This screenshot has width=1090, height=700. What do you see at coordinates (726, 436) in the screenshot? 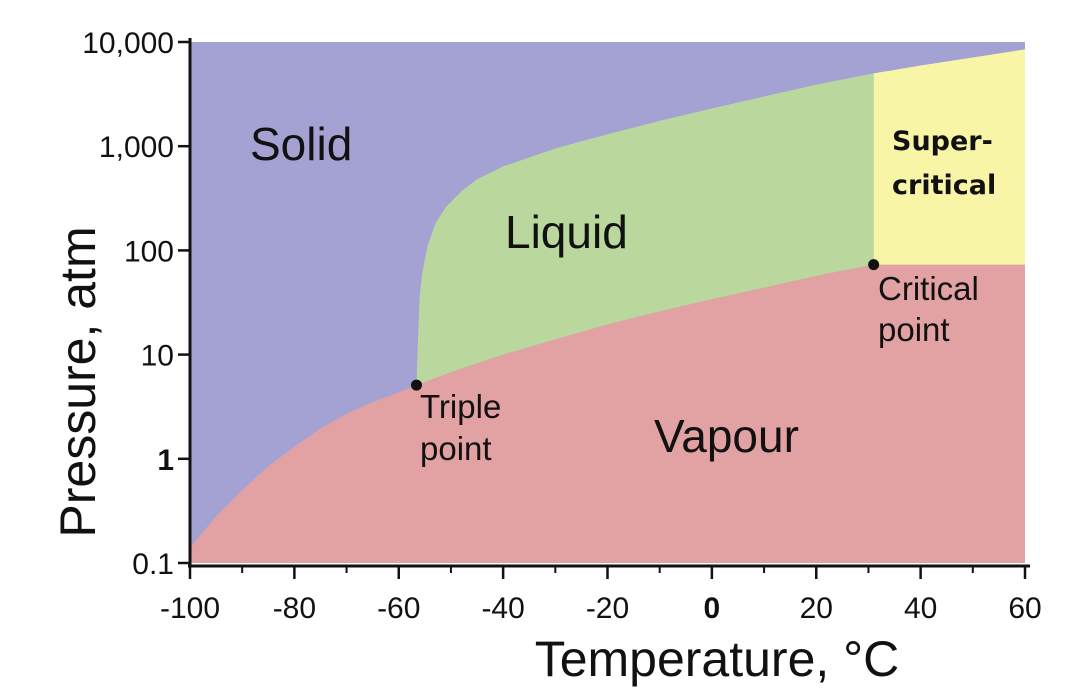
I see `region-label-vapour: Vapour` at bounding box center [726, 436].